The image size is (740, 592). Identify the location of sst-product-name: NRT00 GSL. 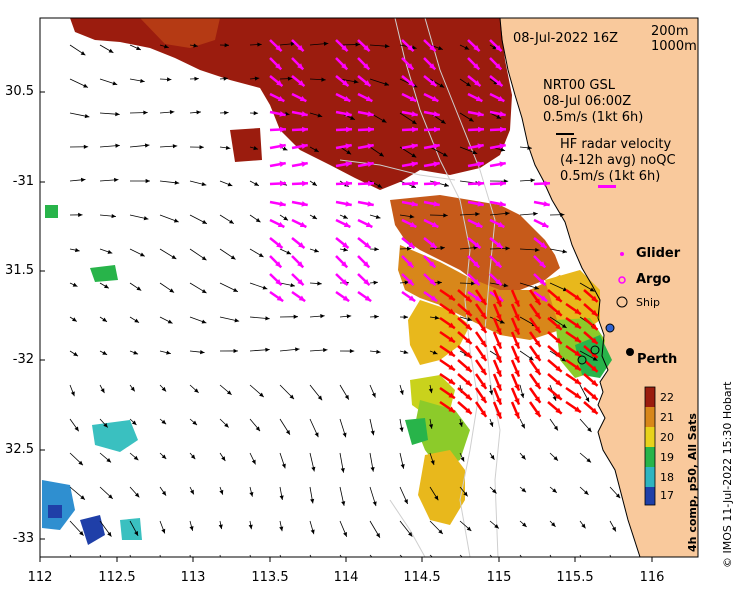
(579, 85).